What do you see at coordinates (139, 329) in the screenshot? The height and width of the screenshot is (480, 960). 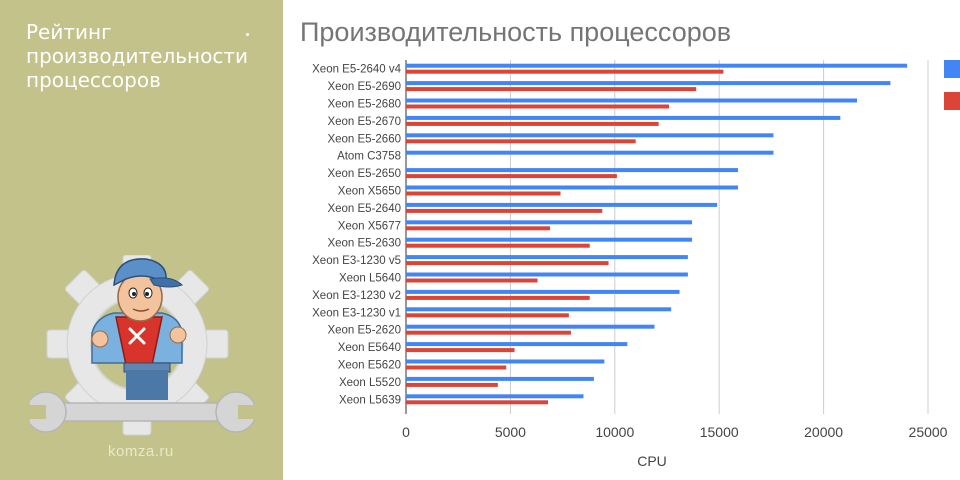 I see `mechanic-figure` at bounding box center [139, 329].